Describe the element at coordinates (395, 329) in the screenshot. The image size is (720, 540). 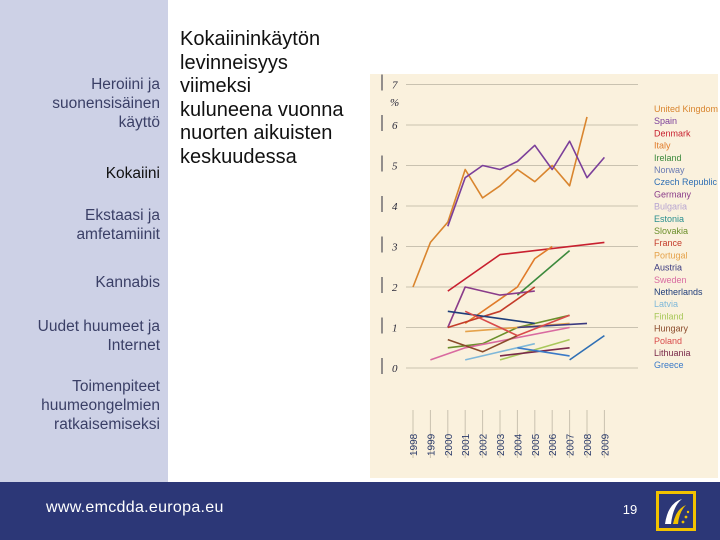
I see `y-tick-label: 1` at that location.